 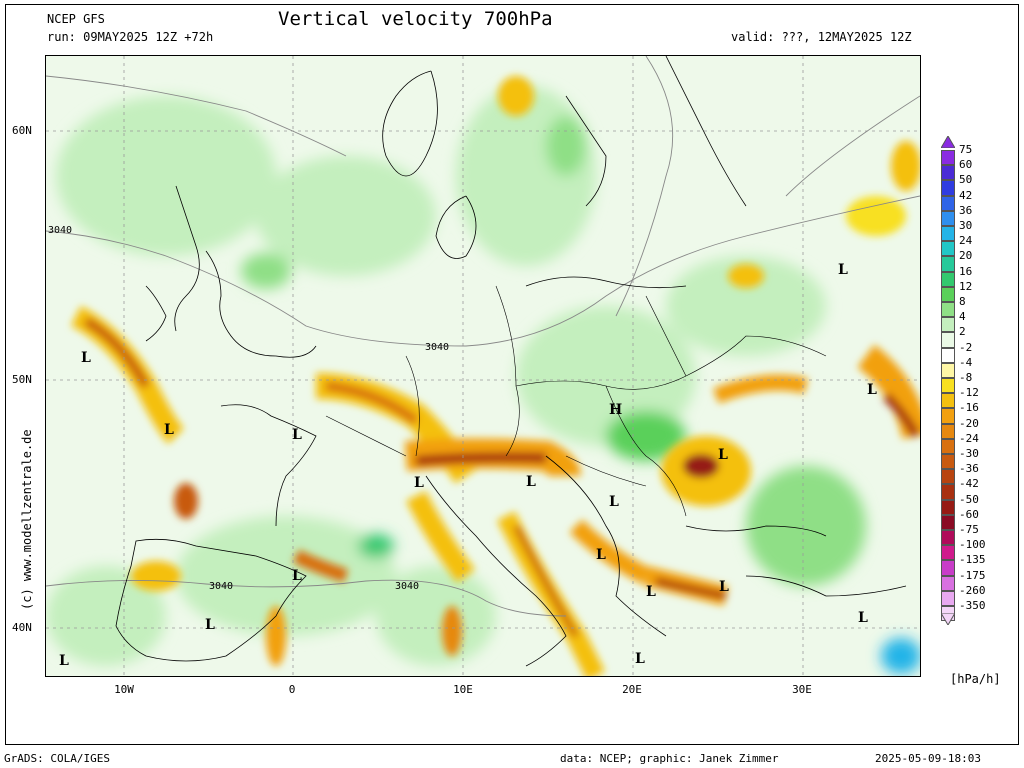 What do you see at coordinates (22, 379) in the screenshot?
I see `lat-label-50n: 50N` at bounding box center [22, 379].